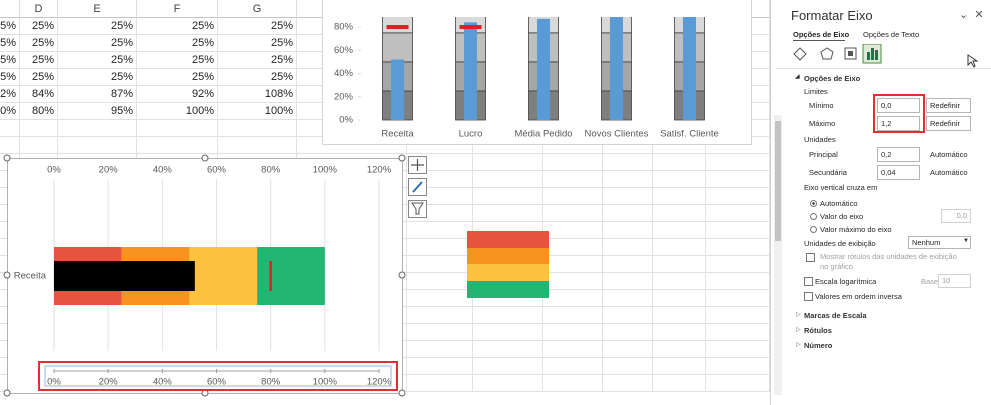 This screenshot has height=405, width=991. What do you see at coordinates (891, 34) in the screenshot?
I see `tab: Opções de Texto` at bounding box center [891, 34].